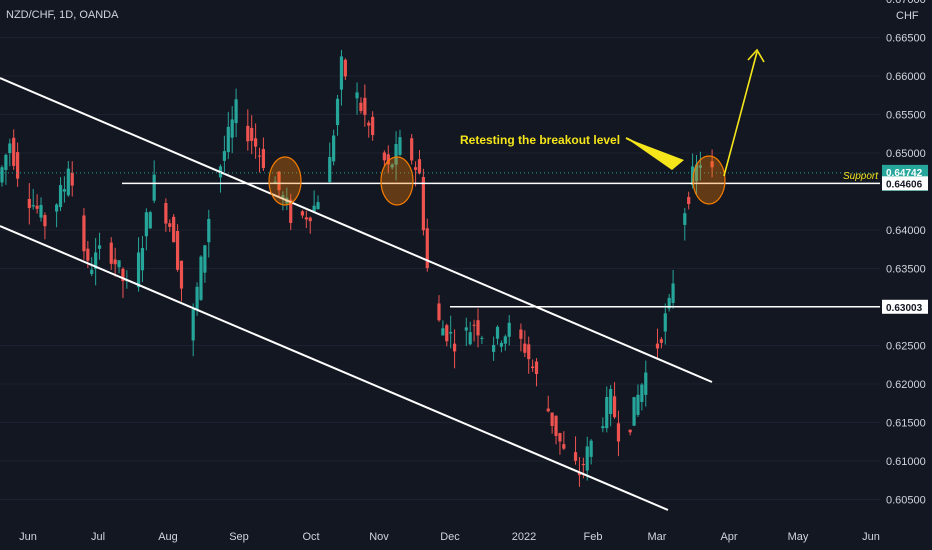  I want to click on price-tag-label: 0.64742, so click(904, 173).